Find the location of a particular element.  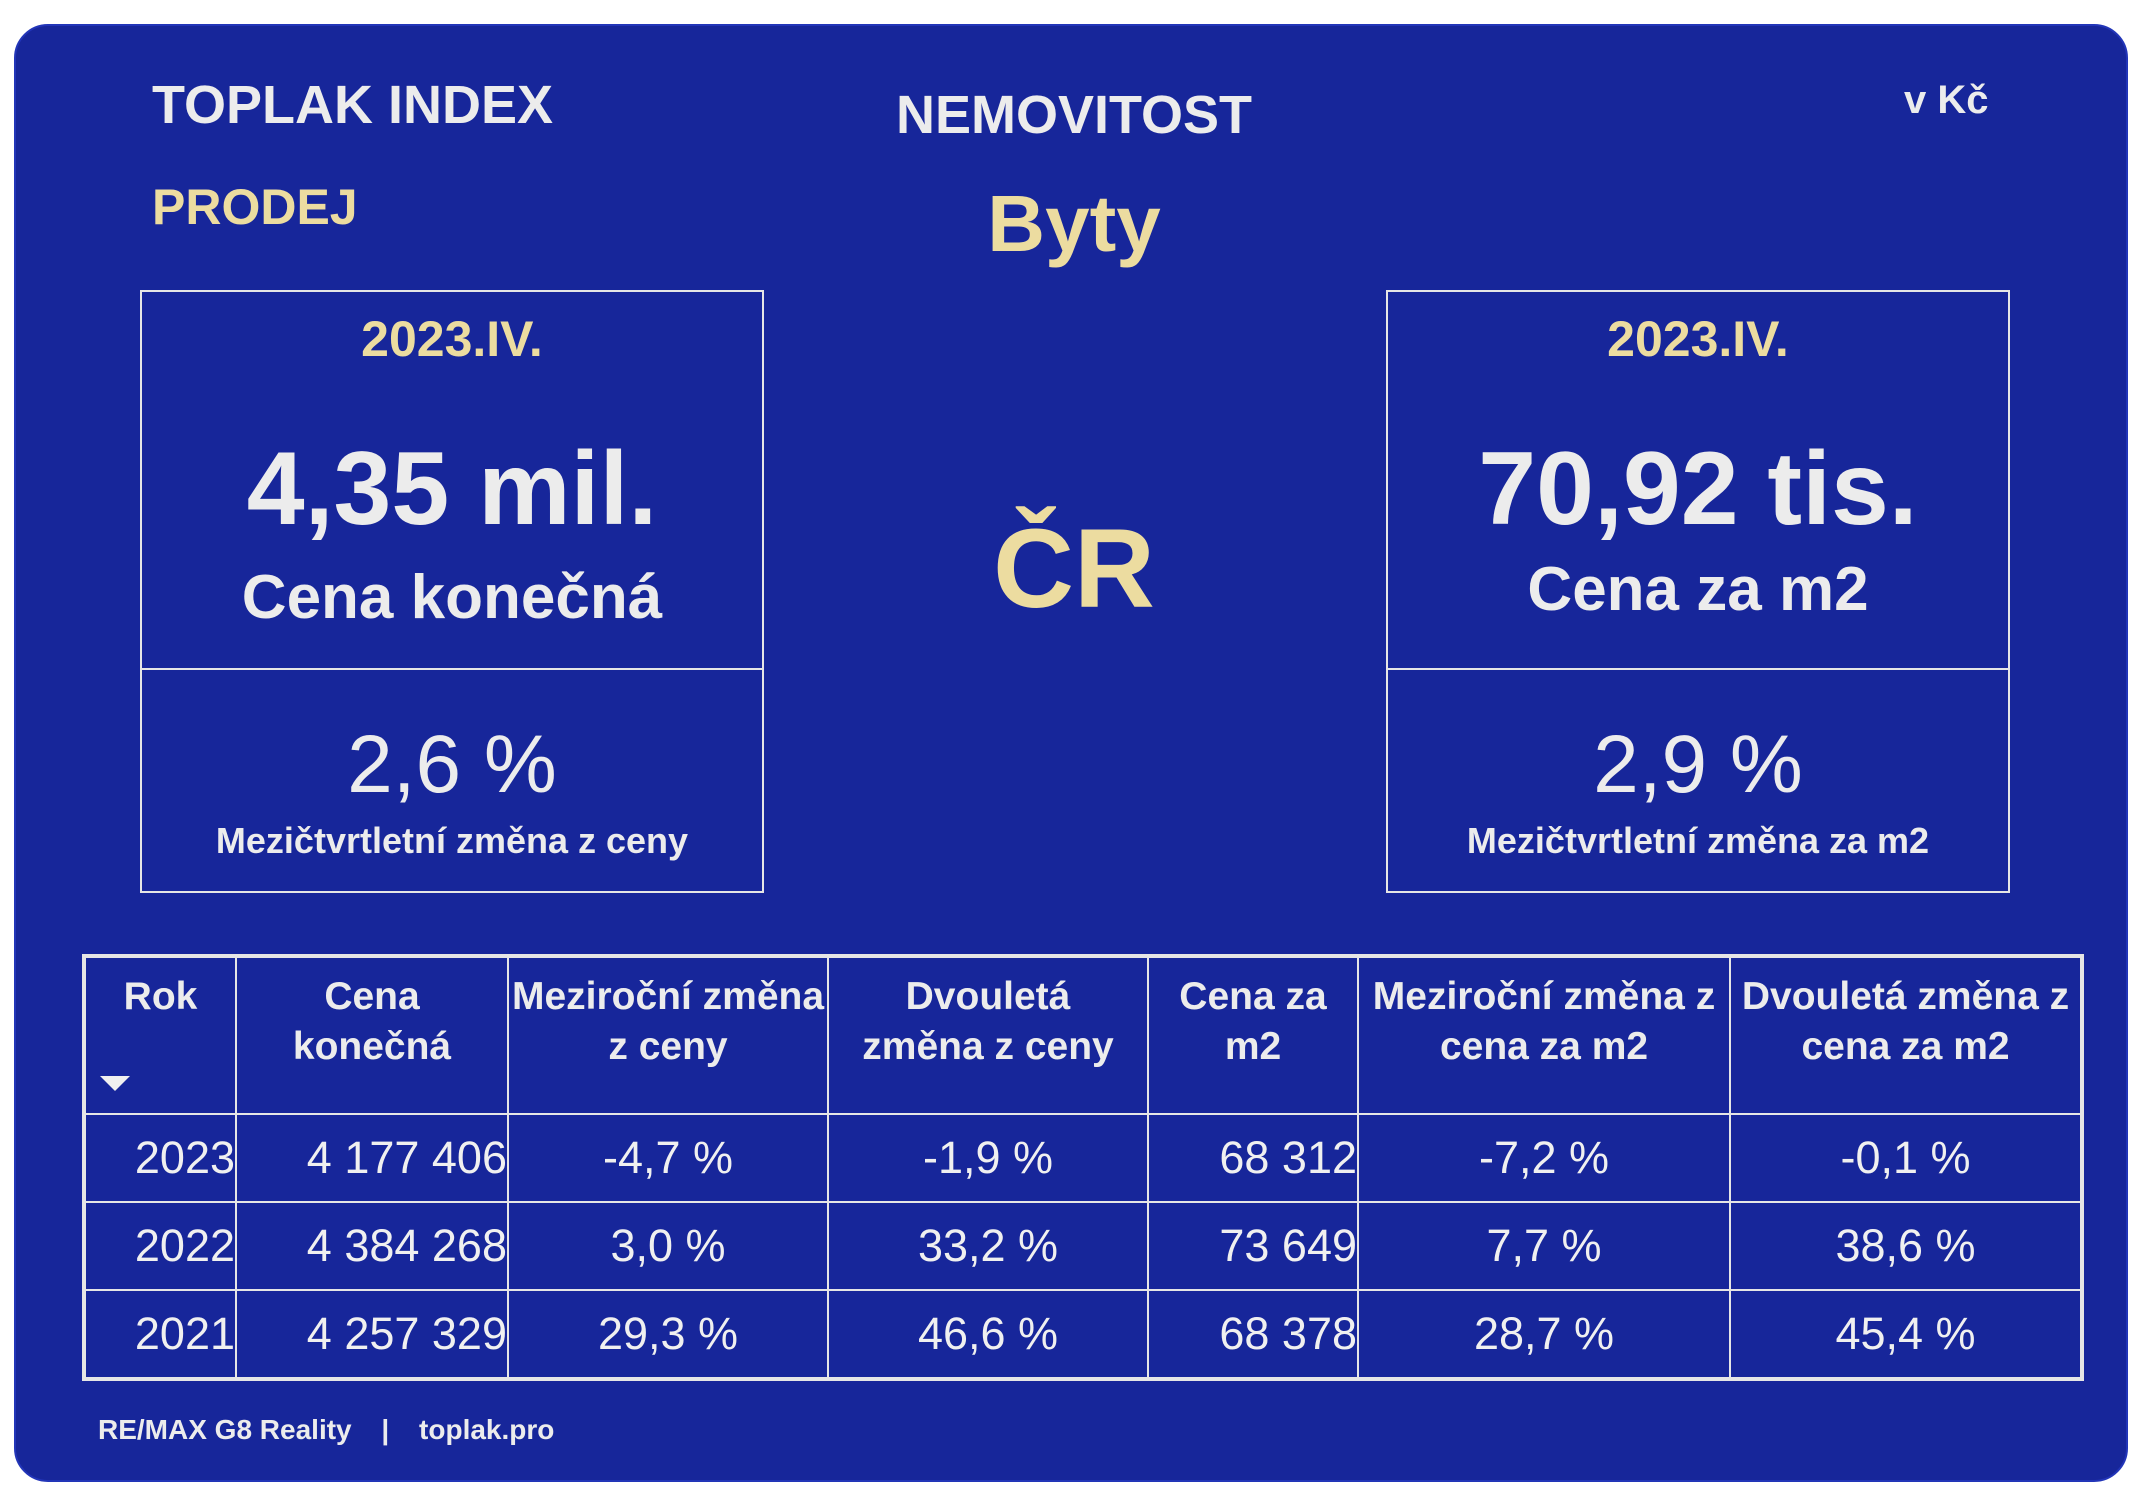

cell-yoy-price: 3,0 % is located at coordinates (668, 1246).